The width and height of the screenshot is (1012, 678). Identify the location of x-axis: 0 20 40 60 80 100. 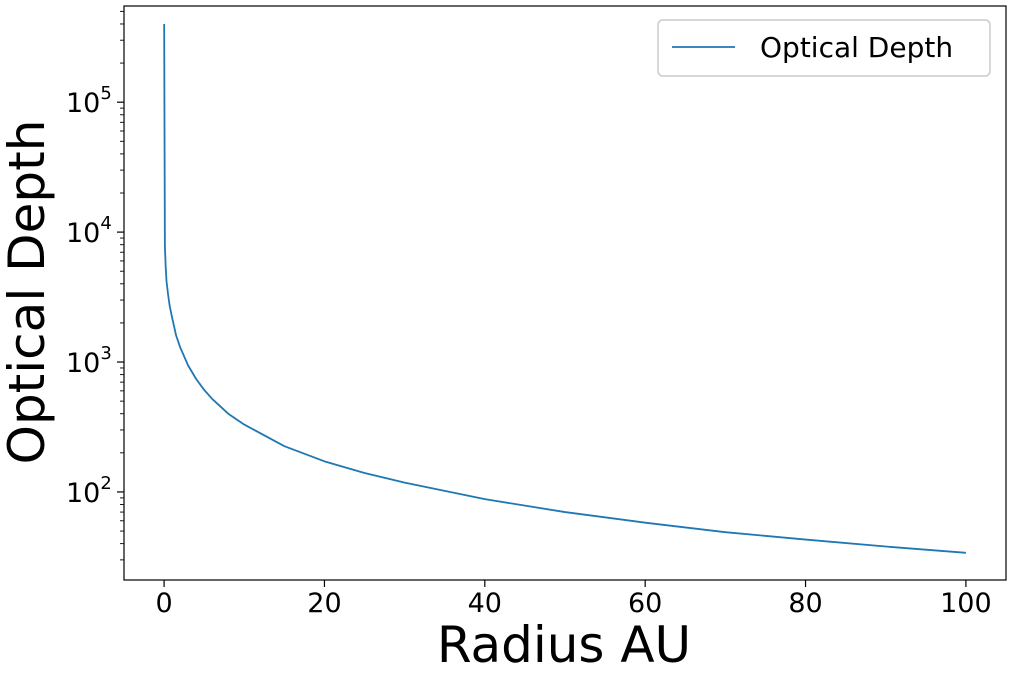
(573, 599).